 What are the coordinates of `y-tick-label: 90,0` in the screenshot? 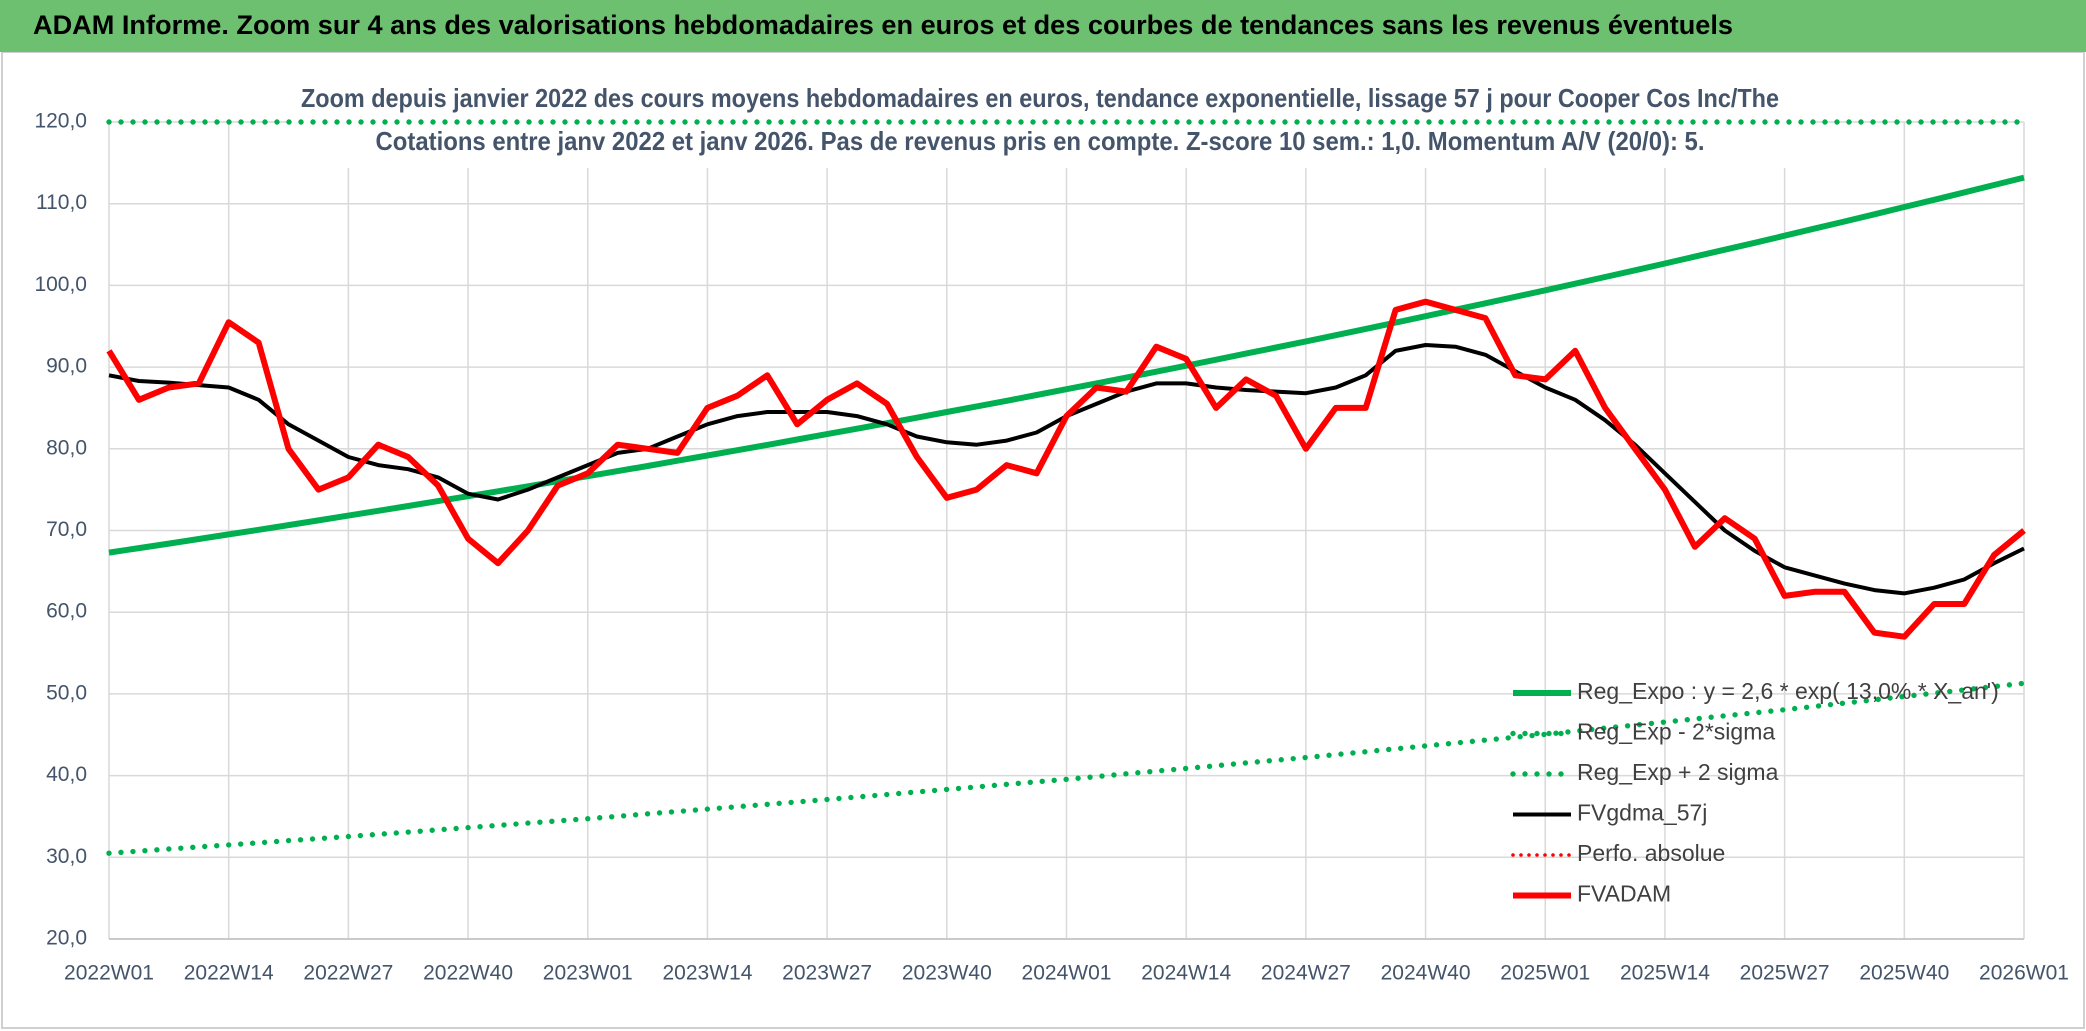 It's located at (66, 366).